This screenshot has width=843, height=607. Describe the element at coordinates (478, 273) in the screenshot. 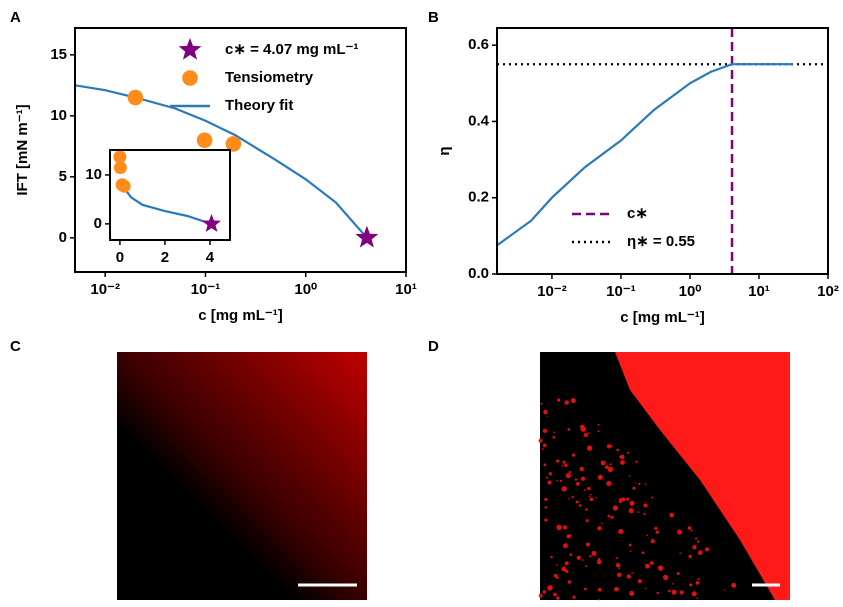

I see `y-tick-label: 0.0` at that location.